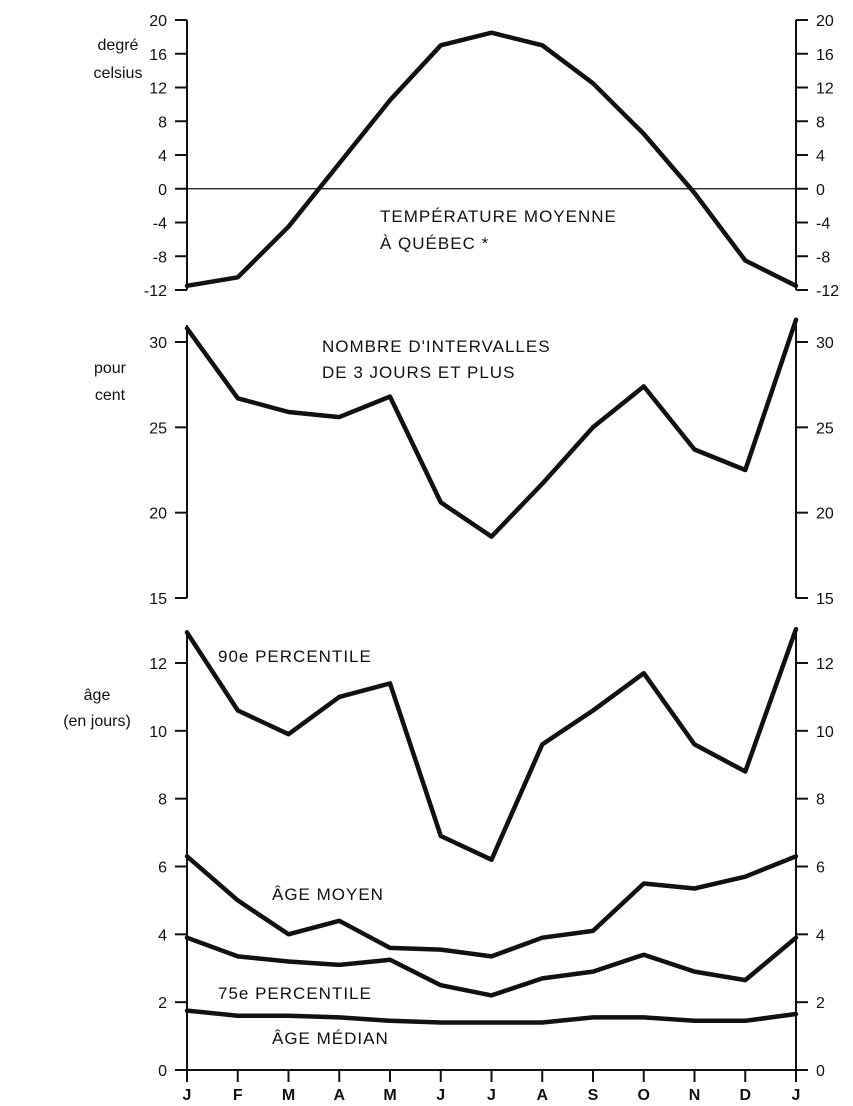 The image size is (853, 1106). What do you see at coordinates (491, 428) in the screenshot?
I see `panel-2-series-line` at bounding box center [491, 428].